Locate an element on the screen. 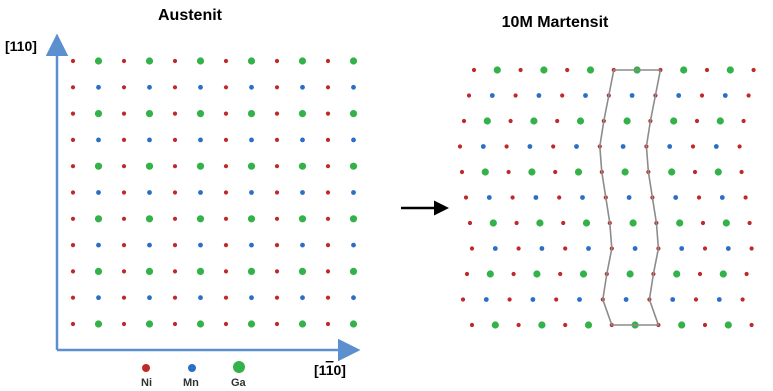  x-axis-label-suffix: 0] is located at coordinates (339, 370).